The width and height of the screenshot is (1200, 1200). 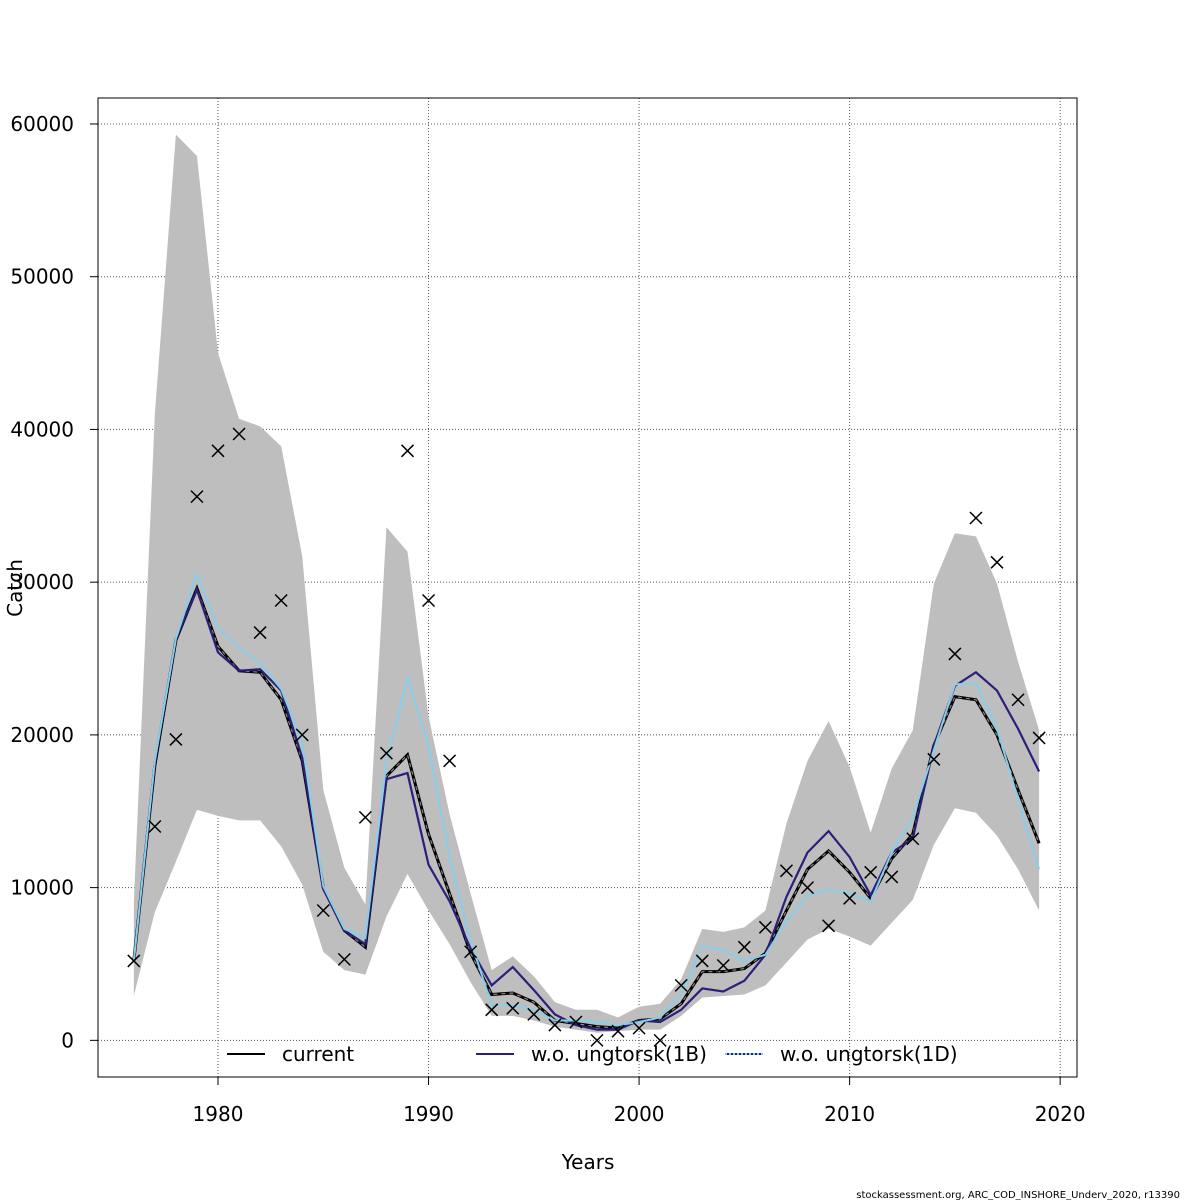 What do you see at coordinates (42, 124) in the screenshot?
I see `y-tick-label: 60000` at bounding box center [42, 124].